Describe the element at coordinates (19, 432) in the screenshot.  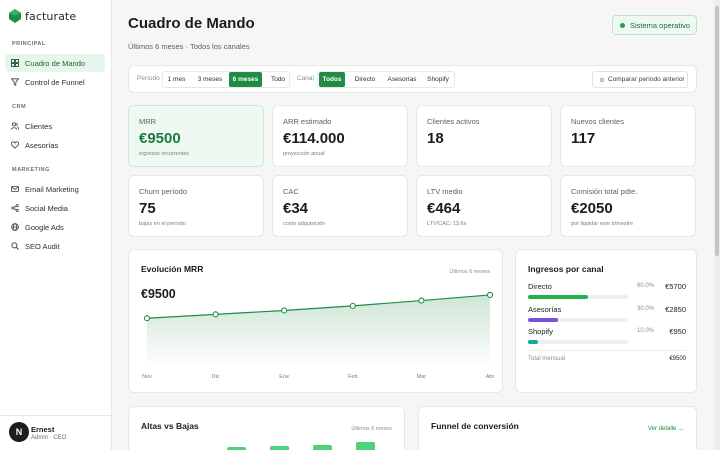
I see `avatar: N` at that location.